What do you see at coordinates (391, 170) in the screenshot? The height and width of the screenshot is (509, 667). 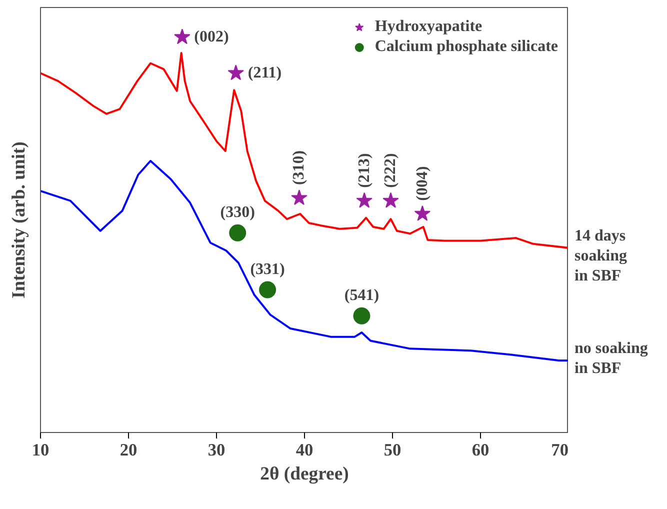 I see `annotation: (222)` at bounding box center [391, 170].